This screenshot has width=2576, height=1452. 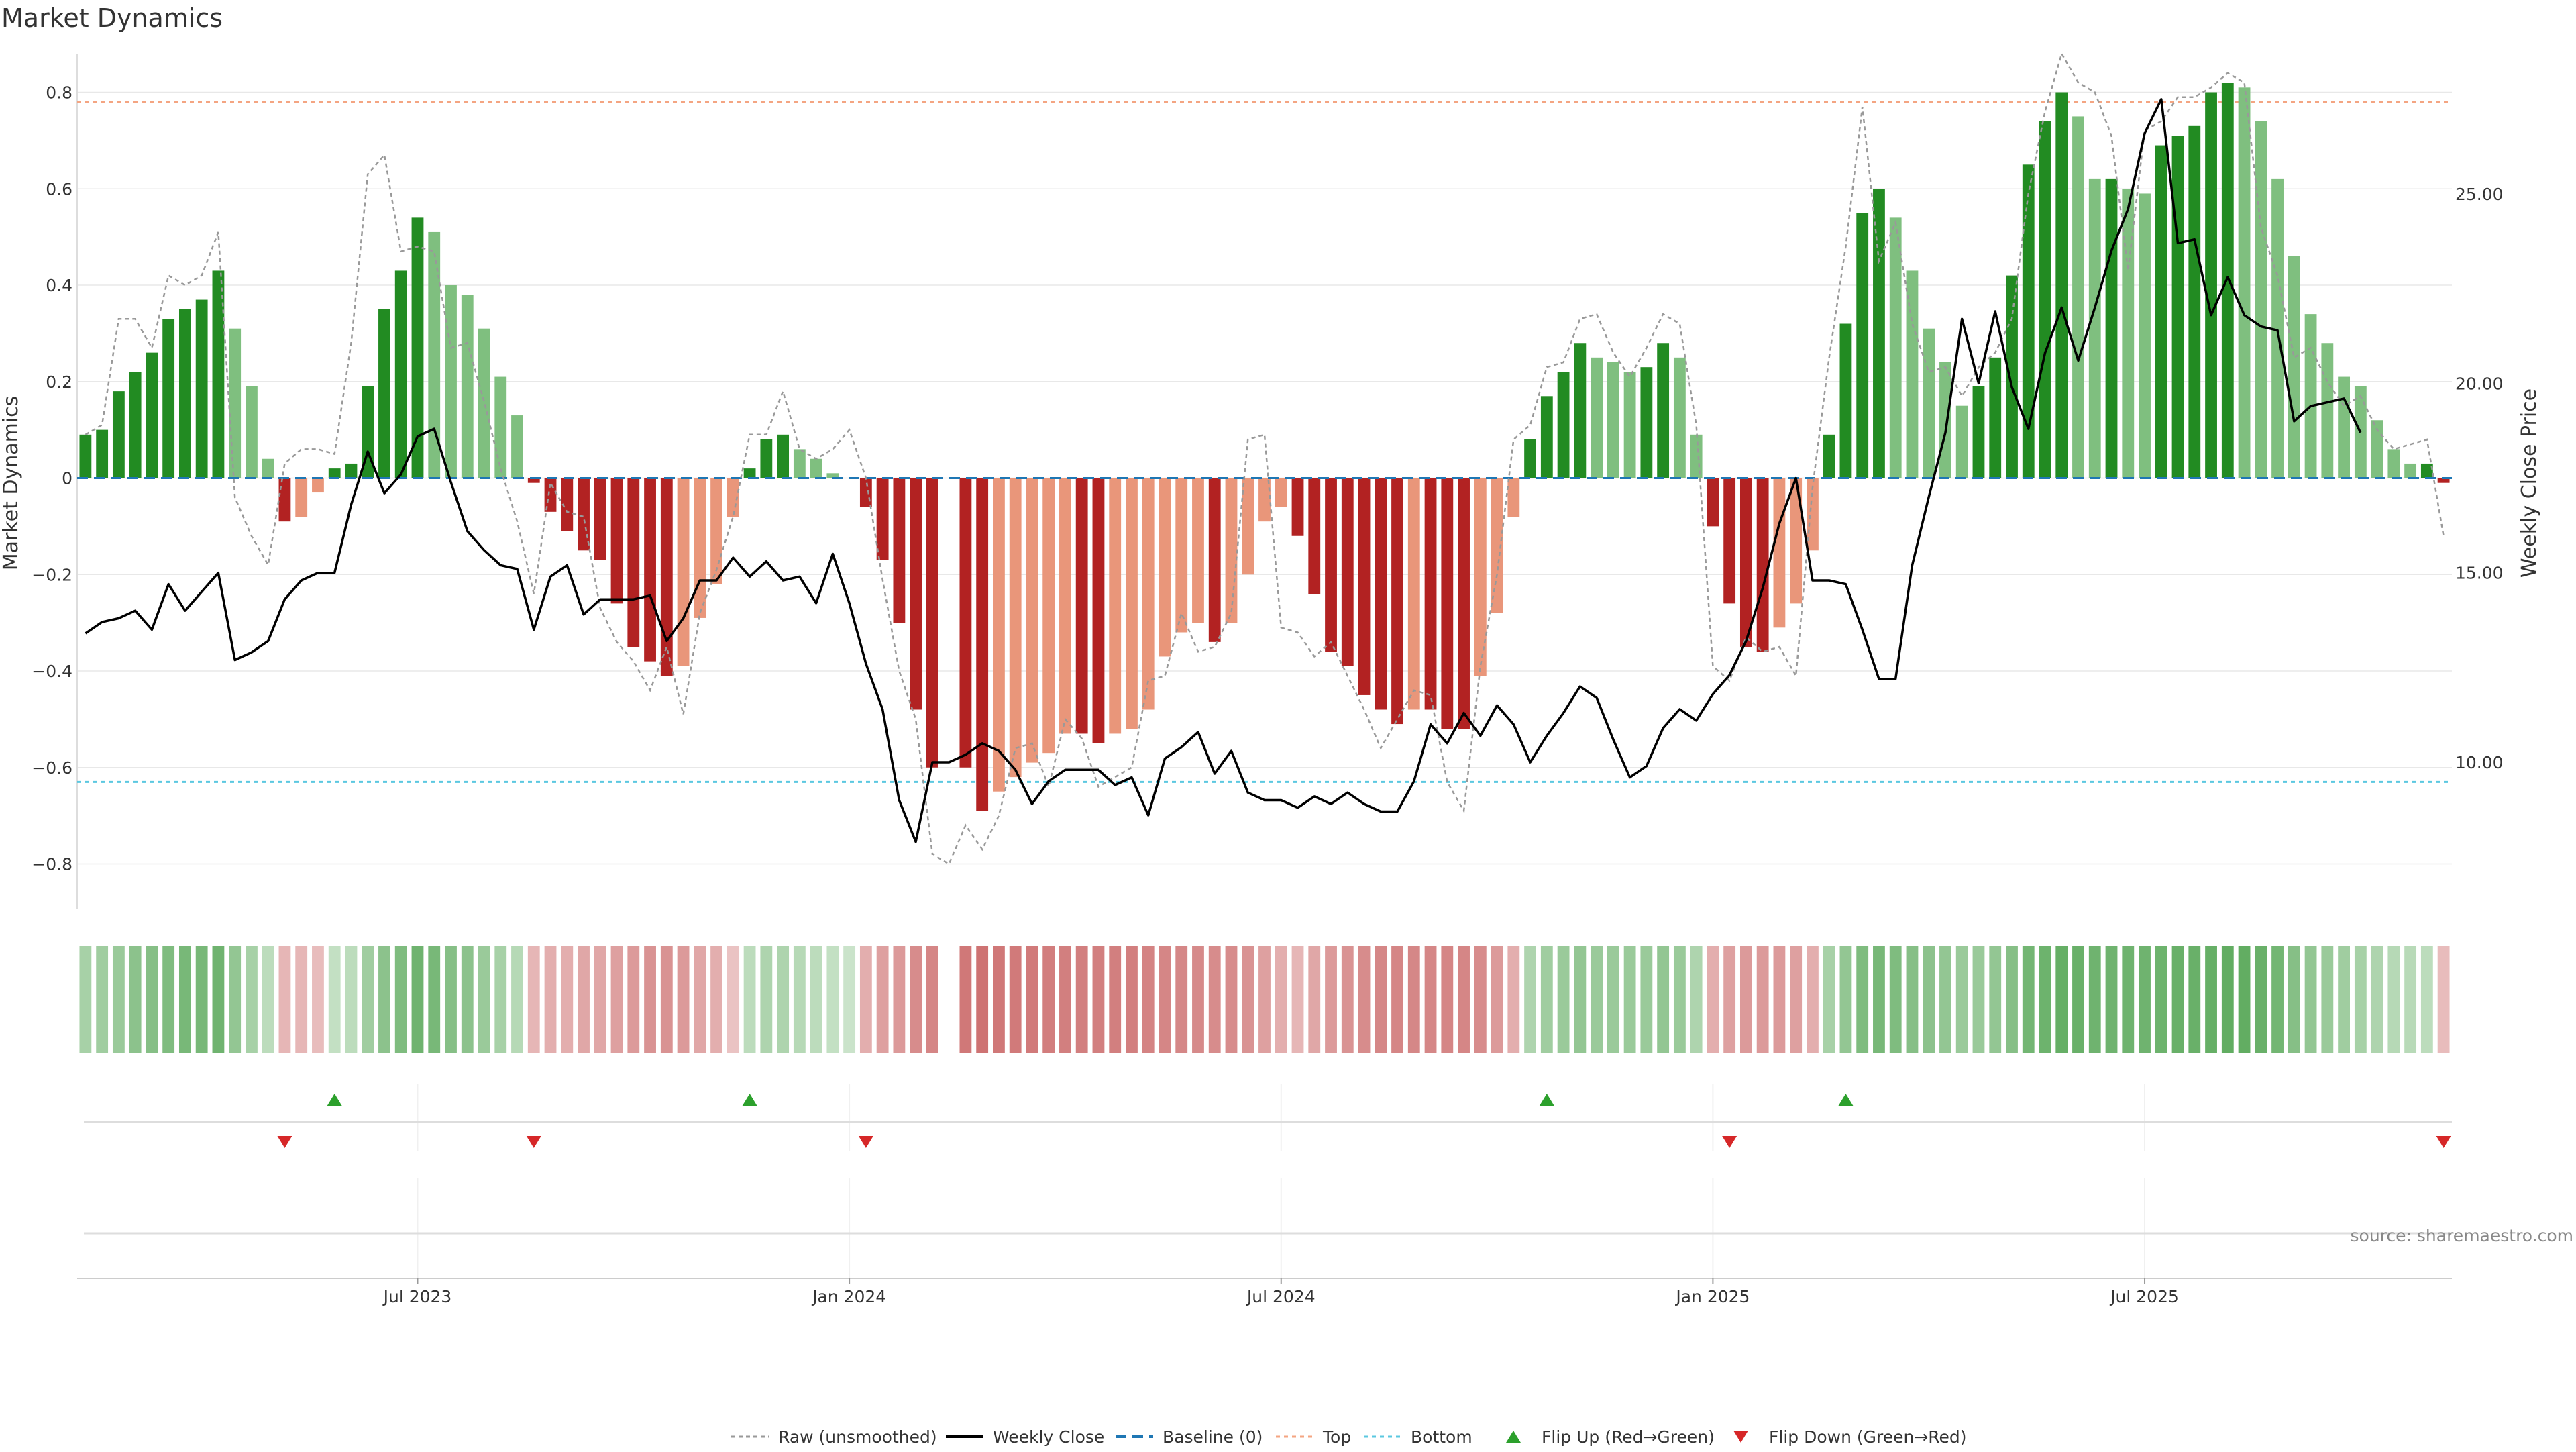 I want to click on y2-axis-label: Weekly Close Price, so click(x=2529, y=483).